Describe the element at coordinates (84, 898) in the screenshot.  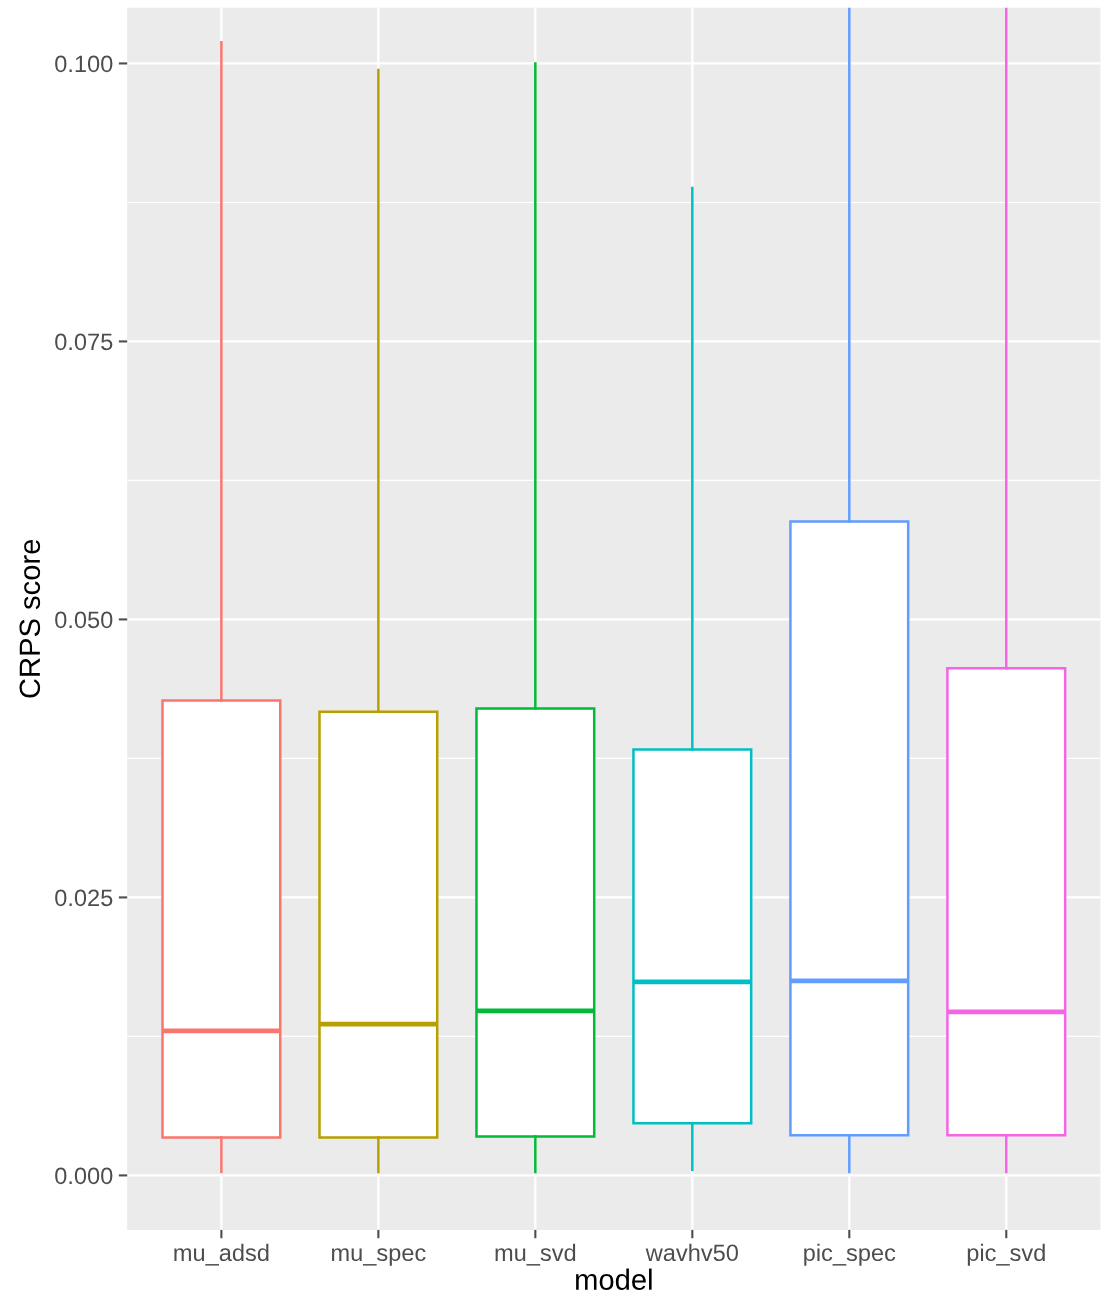
I see `y-tick-label: 0.025` at that location.